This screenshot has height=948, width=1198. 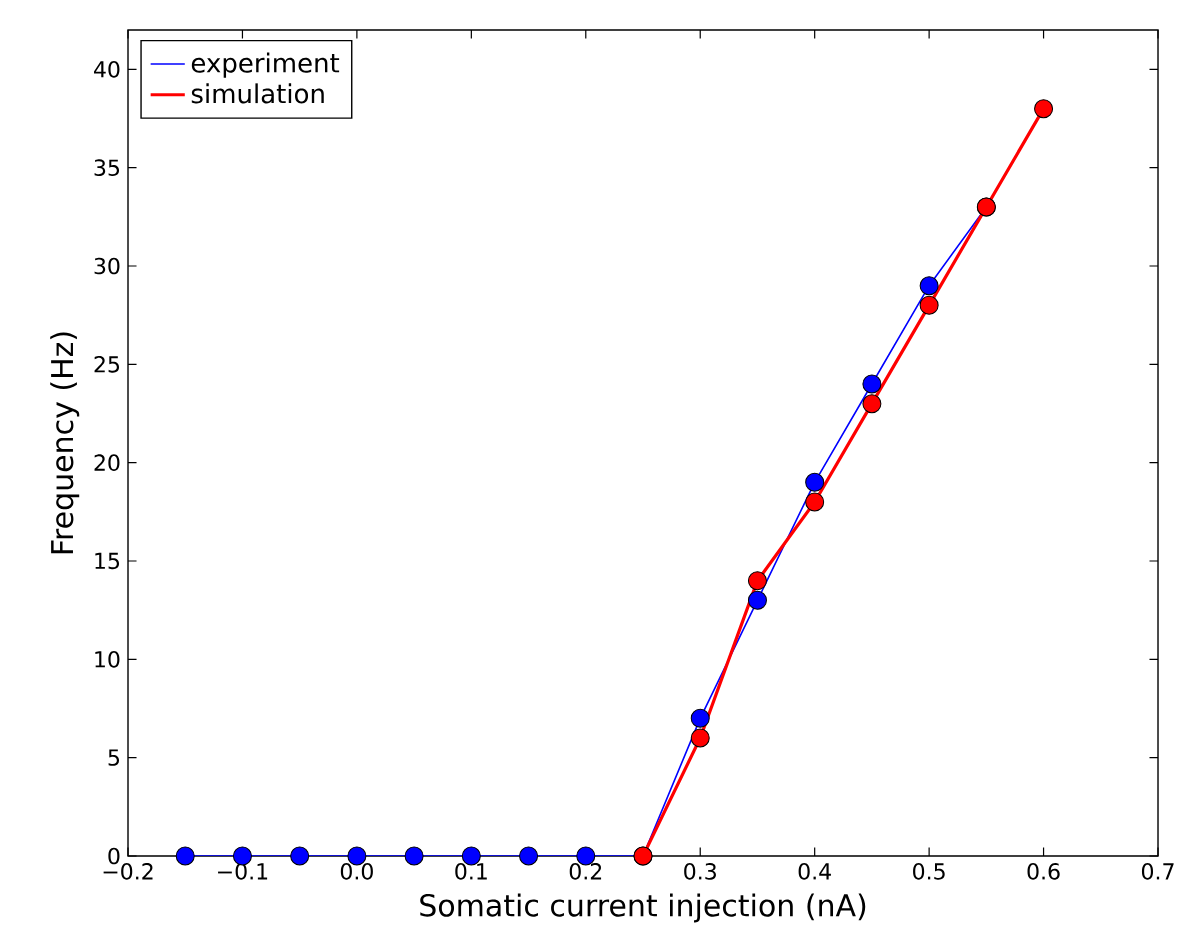 I want to click on y-tick-label: 35, so click(x=107, y=167).